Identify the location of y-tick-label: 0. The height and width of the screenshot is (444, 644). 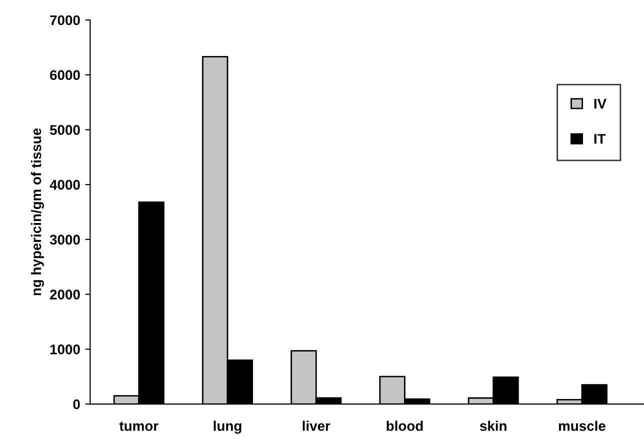
(76, 404).